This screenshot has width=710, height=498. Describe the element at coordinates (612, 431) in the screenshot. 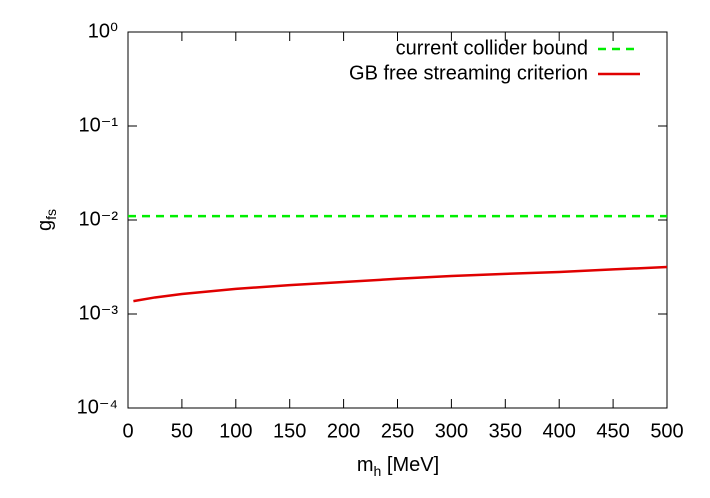

I see `x-tick-label: 450` at that location.